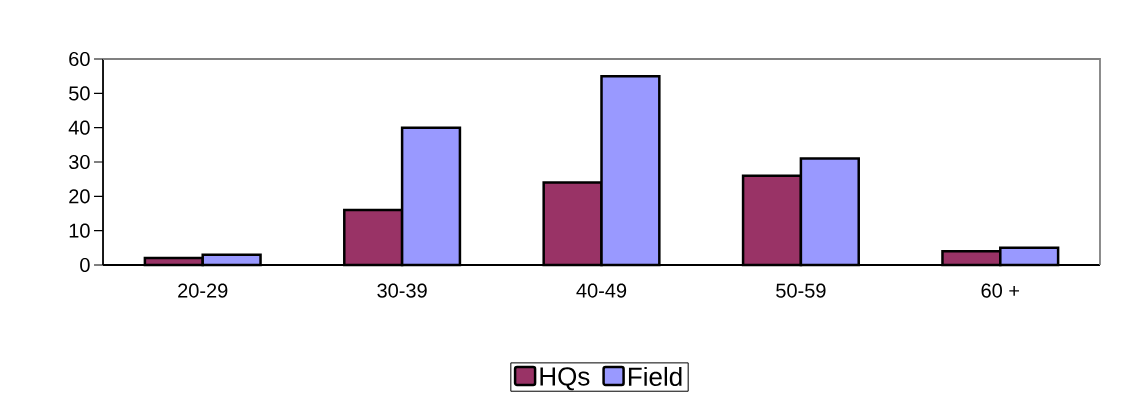  What do you see at coordinates (79, 230) in the screenshot?
I see `y-tick-label: 10` at bounding box center [79, 230].